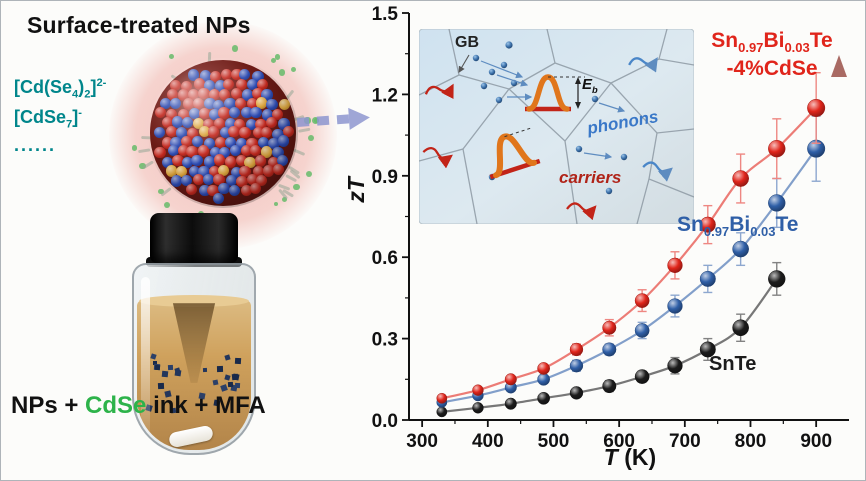 The height and width of the screenshot is (481, 866). I want to click on mechanism-inset: GB Eb phonons carriers, so click(556, 126).